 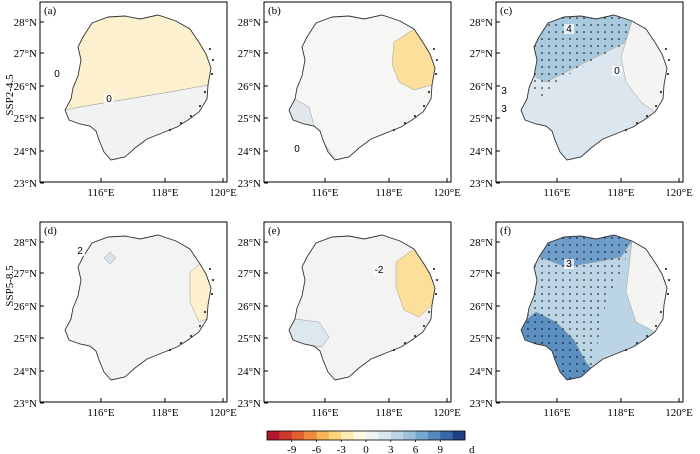 I want to click on row-label-ssp245: SSP2-4.5, so click(x=10, y=95).